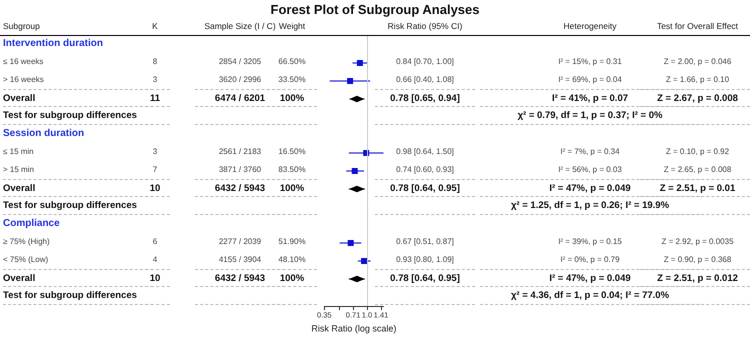 The image size is (750, 338). Describe the element at coordinates (425, 152) in the screenshot. I see `category-label: 0.98 [0.64, 1.50]` at that location.